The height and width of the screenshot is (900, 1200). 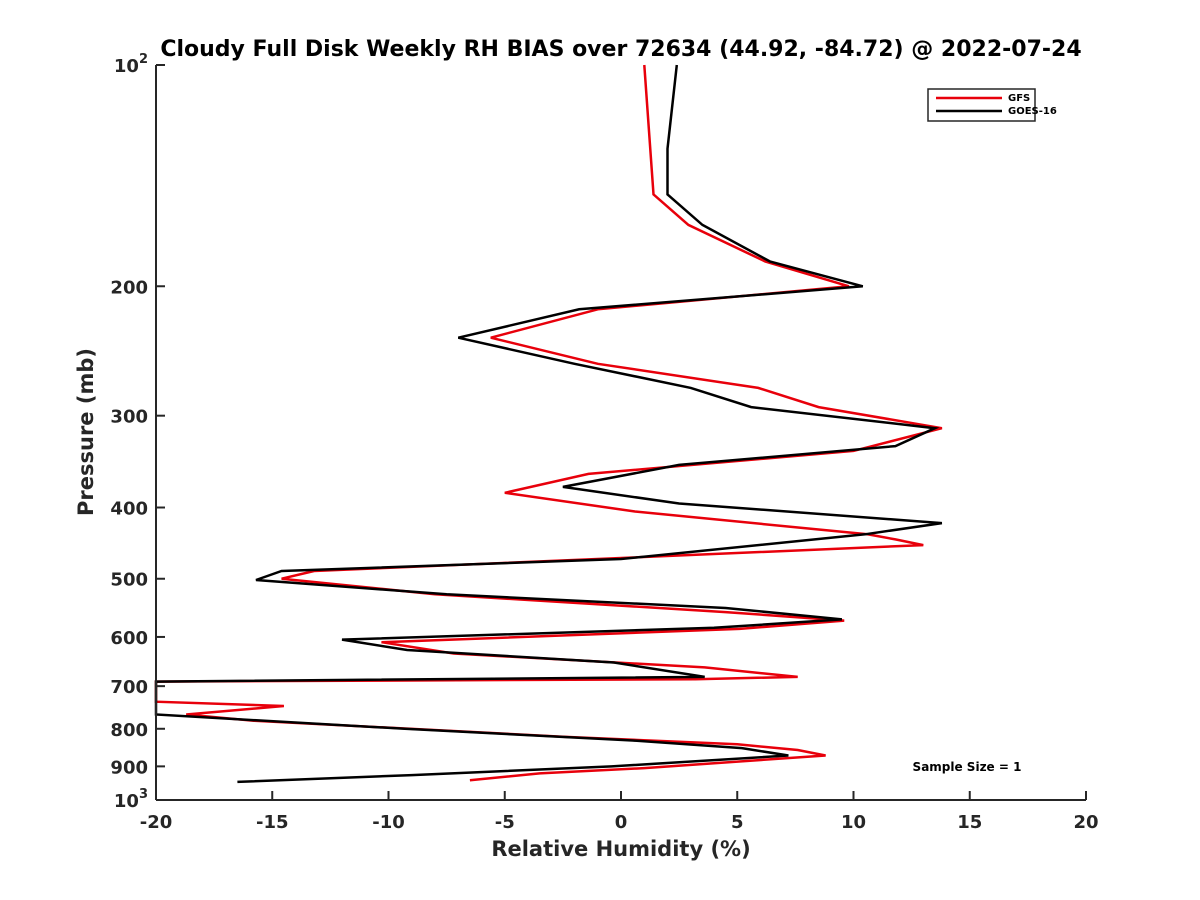 What do you see at coordinates (129, 287) in the screenshot?
I see `y-tick-label: 200` at bounding box center [129, 287].